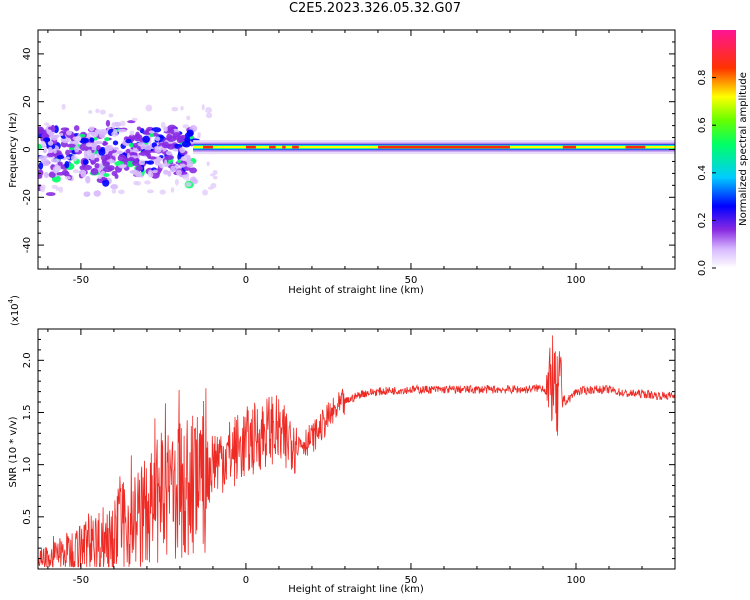 The height and width of the screenshot is (600, 750). What do you see at coordinates (411, 280) in the screenshot?
I see `spectrogram-xtick-label: 50` at bounding box center [411, 280].